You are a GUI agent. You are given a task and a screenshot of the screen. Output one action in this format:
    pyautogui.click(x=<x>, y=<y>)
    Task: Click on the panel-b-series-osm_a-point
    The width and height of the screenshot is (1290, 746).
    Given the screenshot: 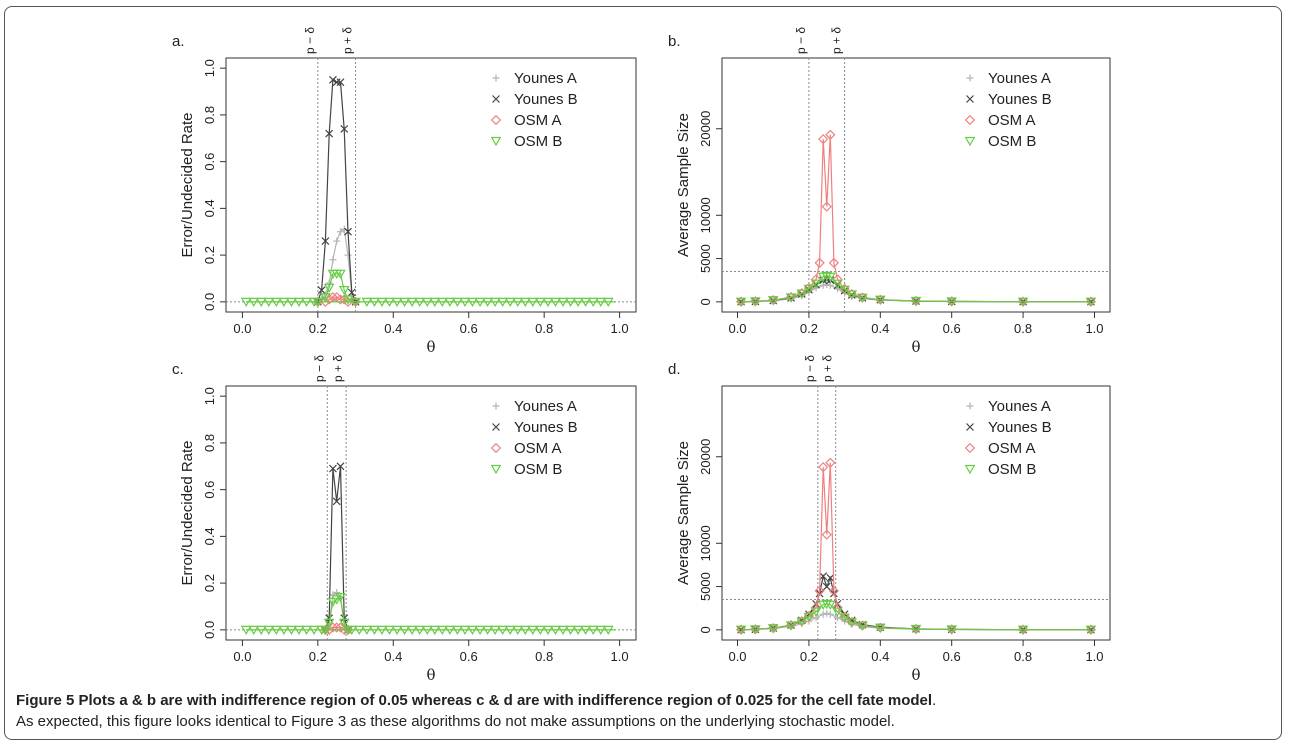 What is the action you would take?
    pyautogui.click(x=819, y=263)
    